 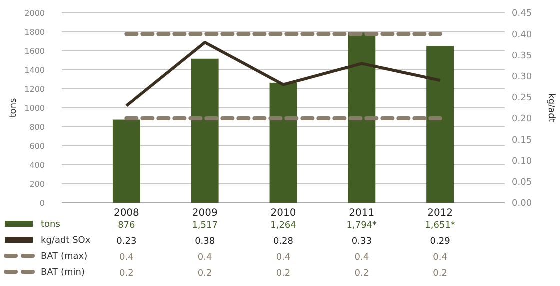 I want to click on data-label: 0.29, so click(x=440, y=242).